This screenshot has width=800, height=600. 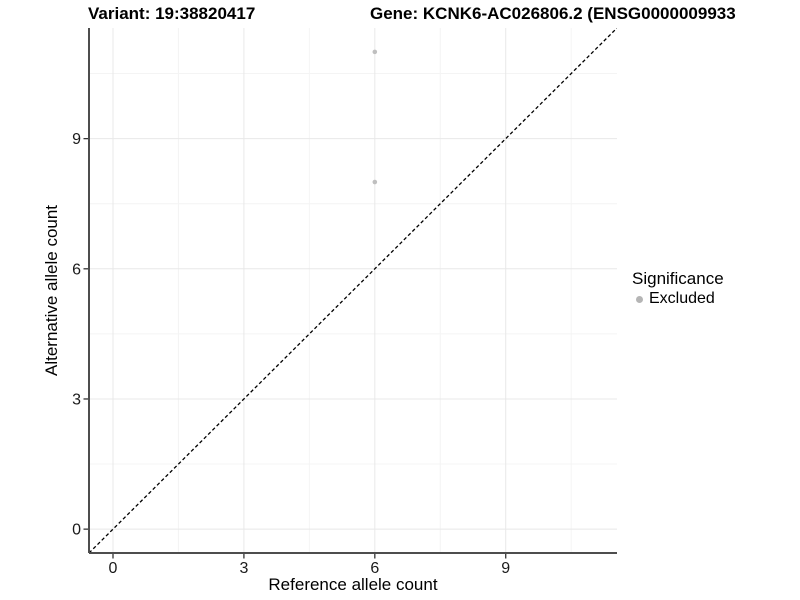 I want to click on y-tick-label: 6, so click(x=76, y=269).